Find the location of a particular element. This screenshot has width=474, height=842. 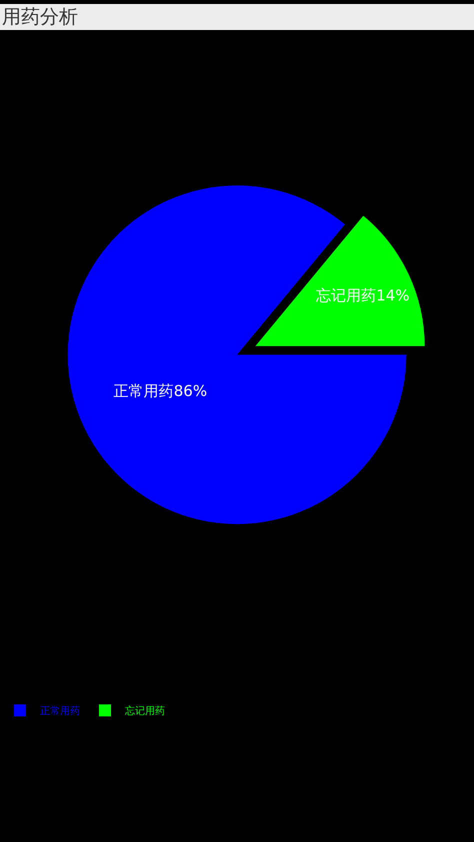

legend-label: 忘记用药 is located at coordinates (145, 711).